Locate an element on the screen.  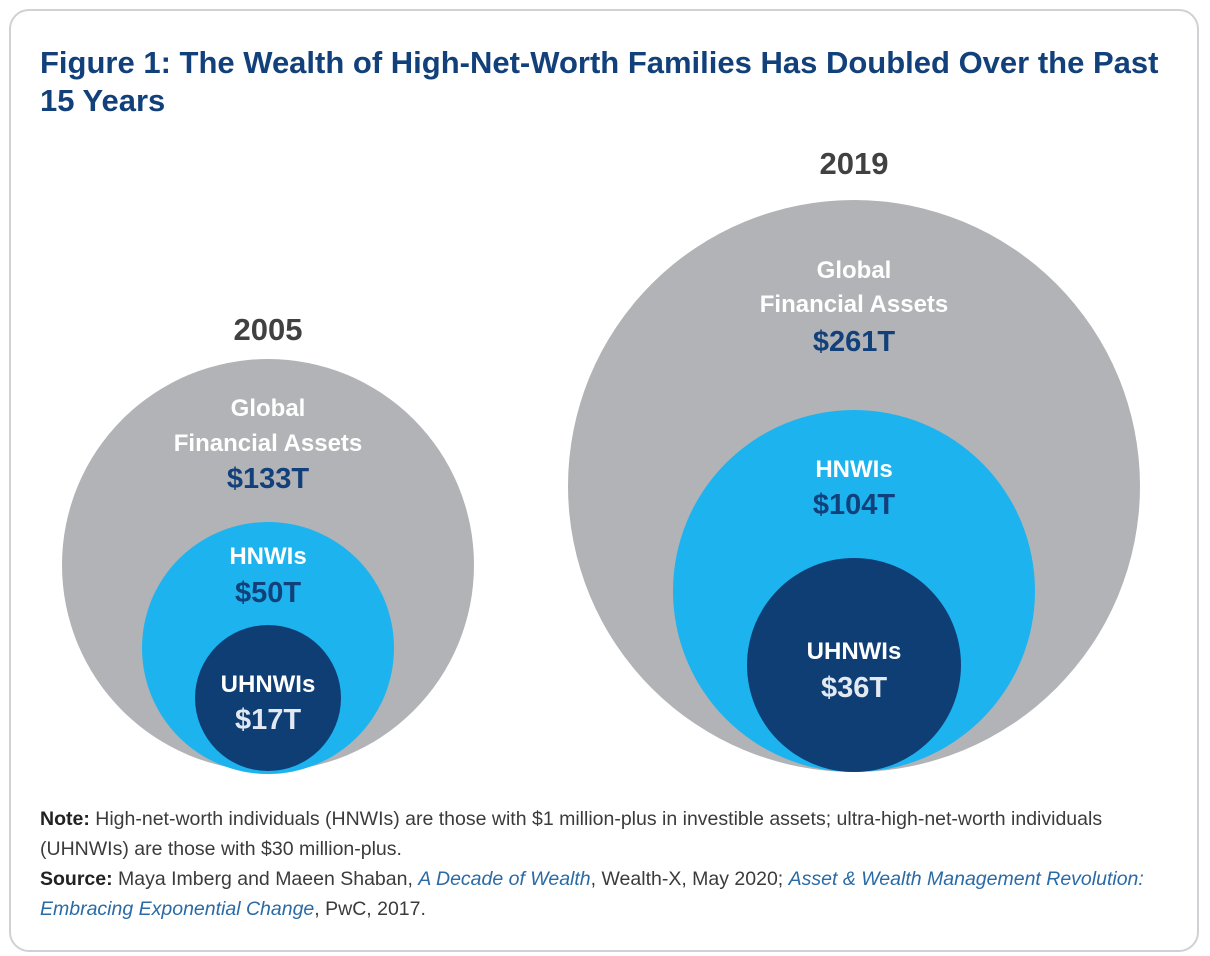
value-global: $133T is located at coordinates (268, 479).